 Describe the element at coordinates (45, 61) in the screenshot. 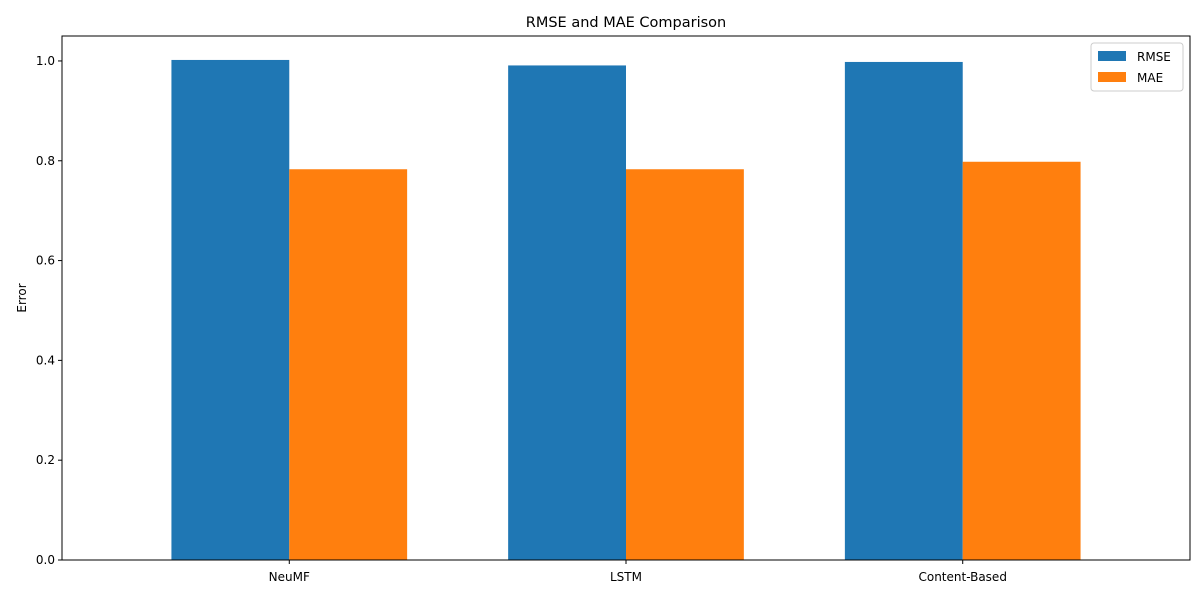

I see `y-tick-label: 1.0` at that location.